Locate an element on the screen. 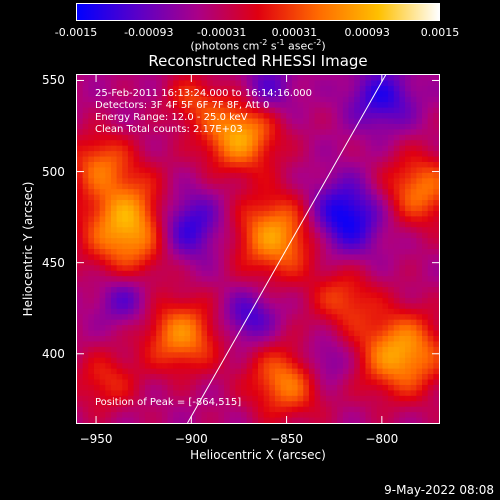  y-tick-label: 550 is located at coordinates (53, 80).